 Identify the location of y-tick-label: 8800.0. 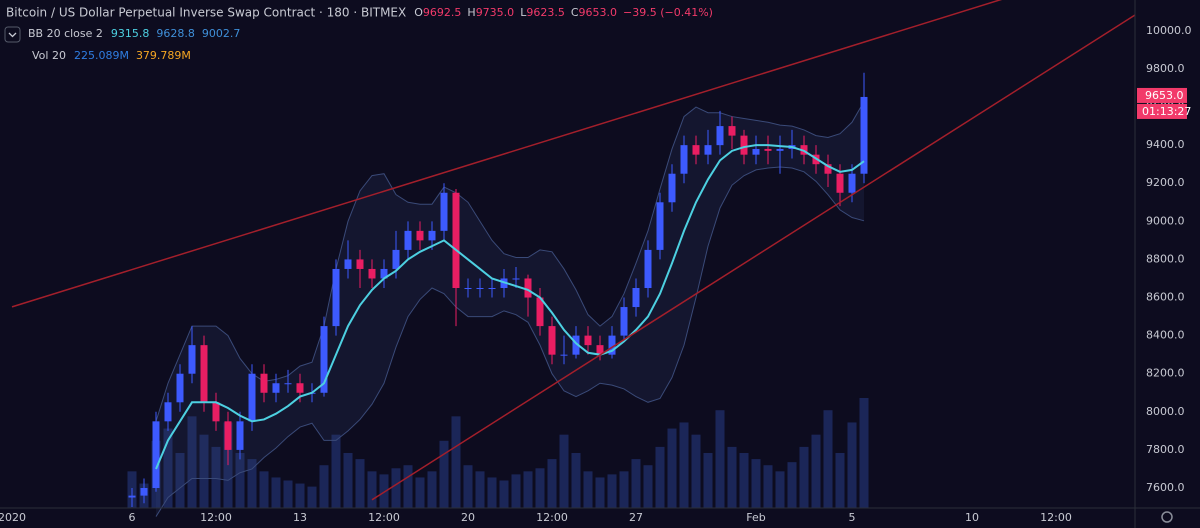
(1165, 258).